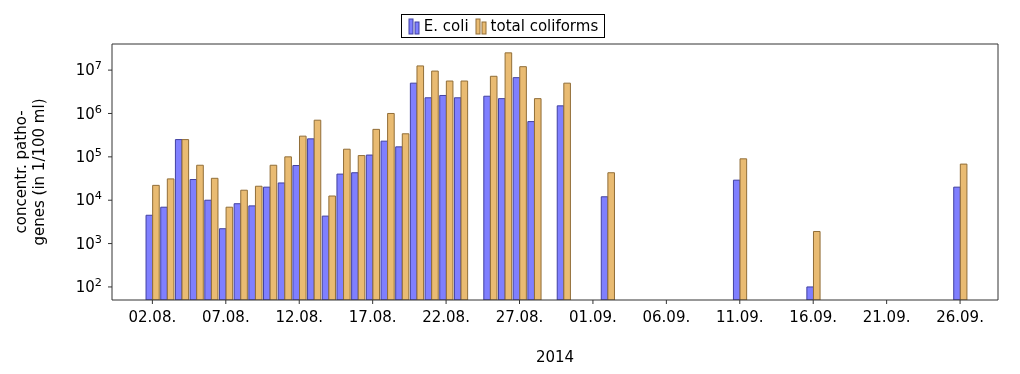 The height and width of the screenshot is (374, 1020). What do you see at coordinates (88, 286) in the screenshot?
I see `y-tick-label: 10$^{2}$` at bounding box center [88, 286].